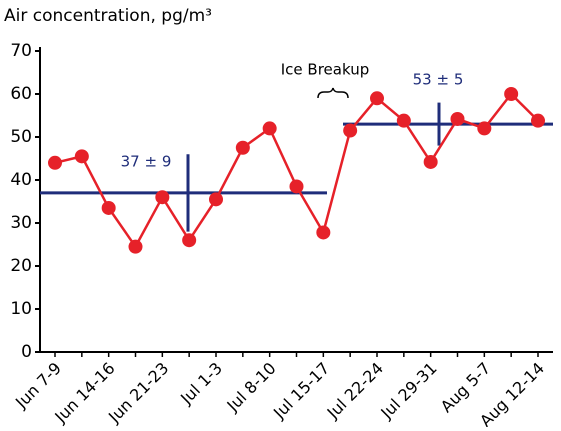 The height and width of the screenshot is (431, 561). I want to click on y-tick-label: 30, so click(21, 223).